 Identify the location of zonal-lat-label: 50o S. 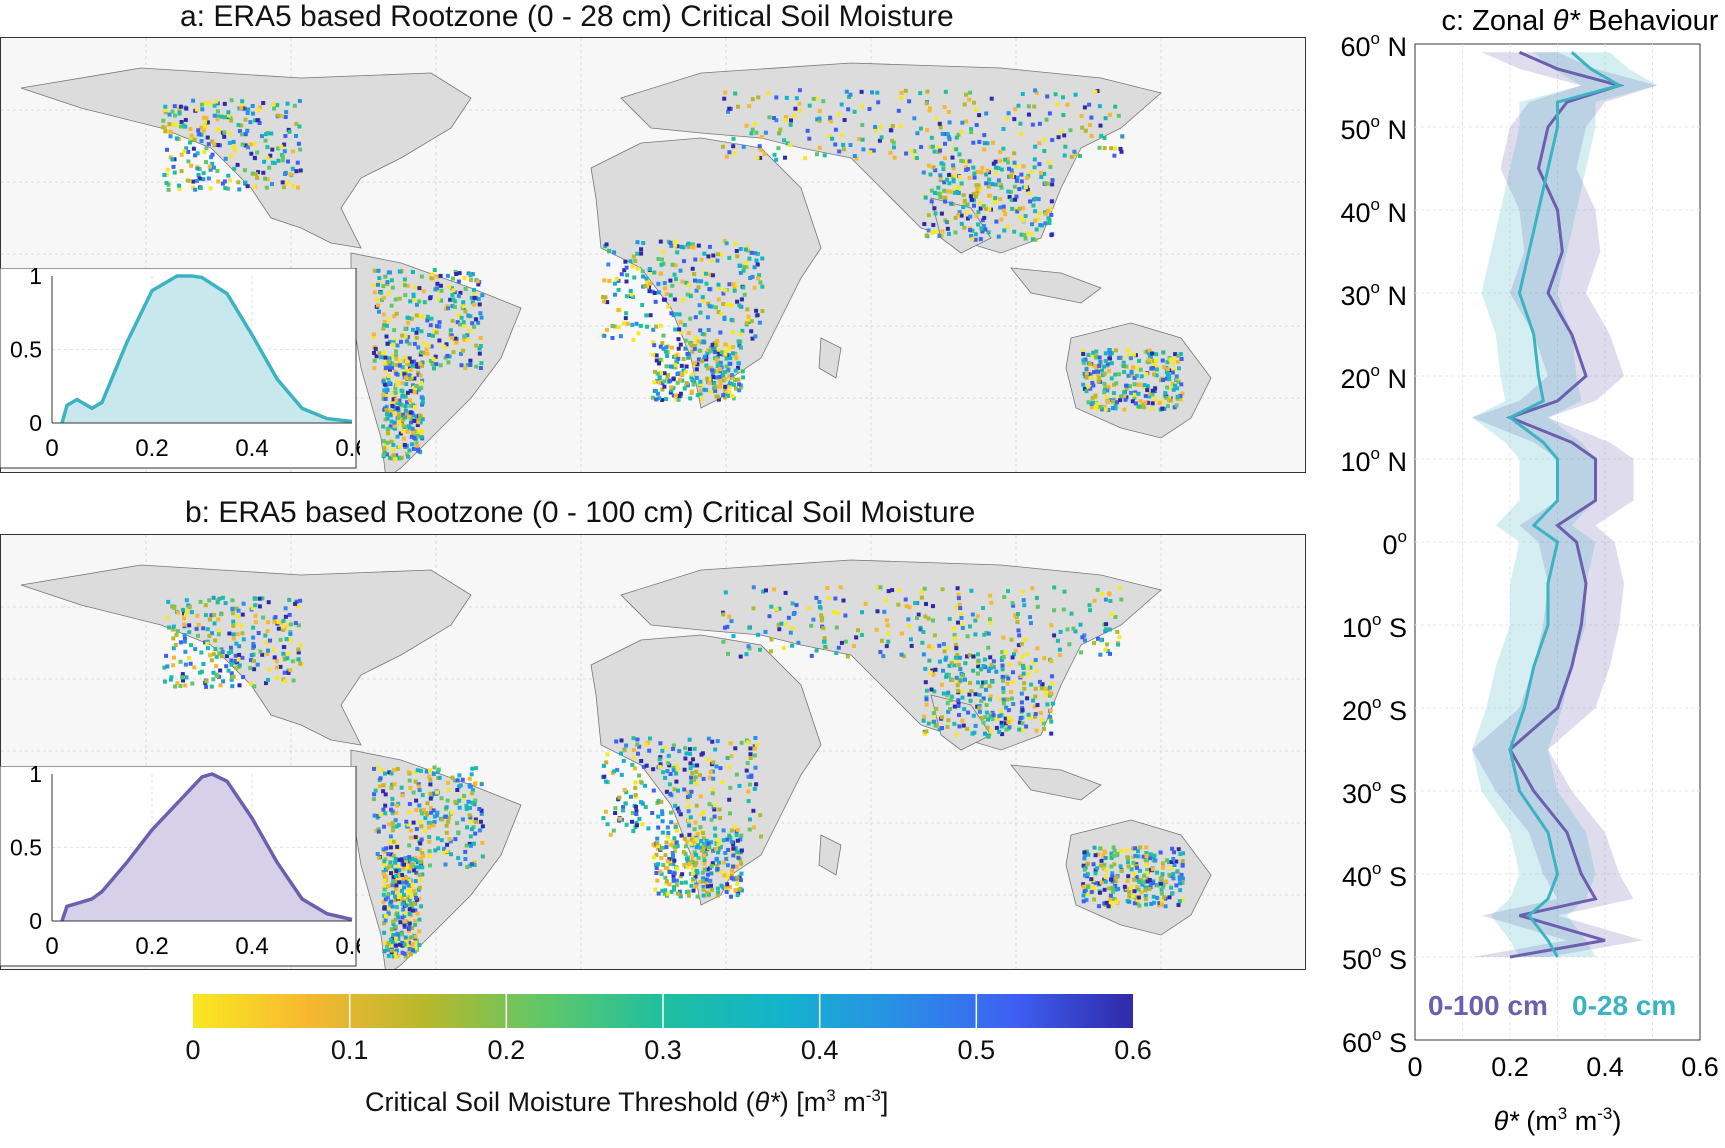
(1374, 958).